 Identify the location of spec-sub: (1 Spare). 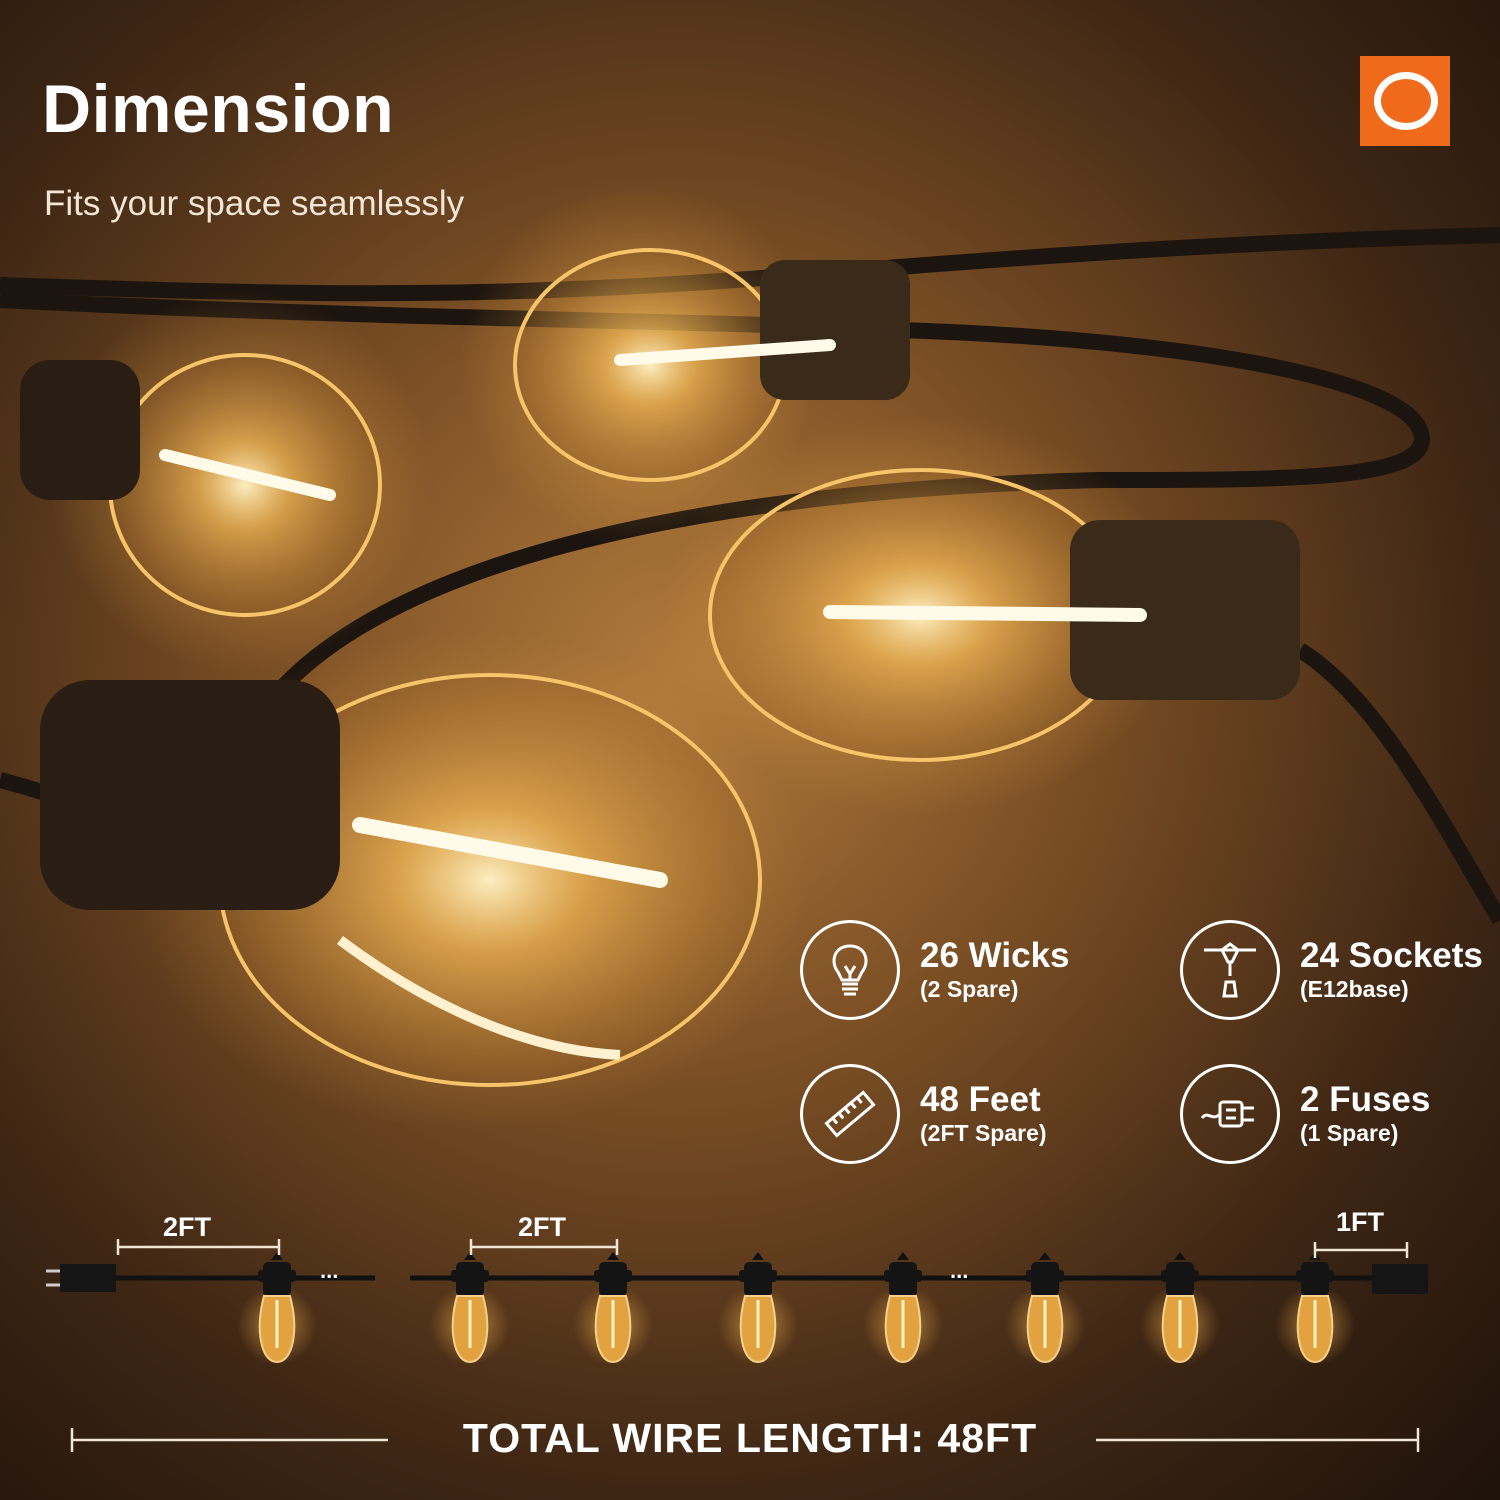
(1349, 1133).